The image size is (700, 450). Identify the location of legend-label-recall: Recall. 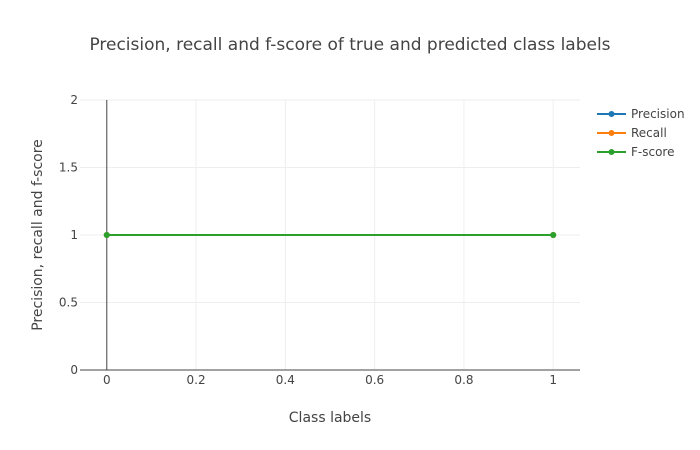
(649, 133).